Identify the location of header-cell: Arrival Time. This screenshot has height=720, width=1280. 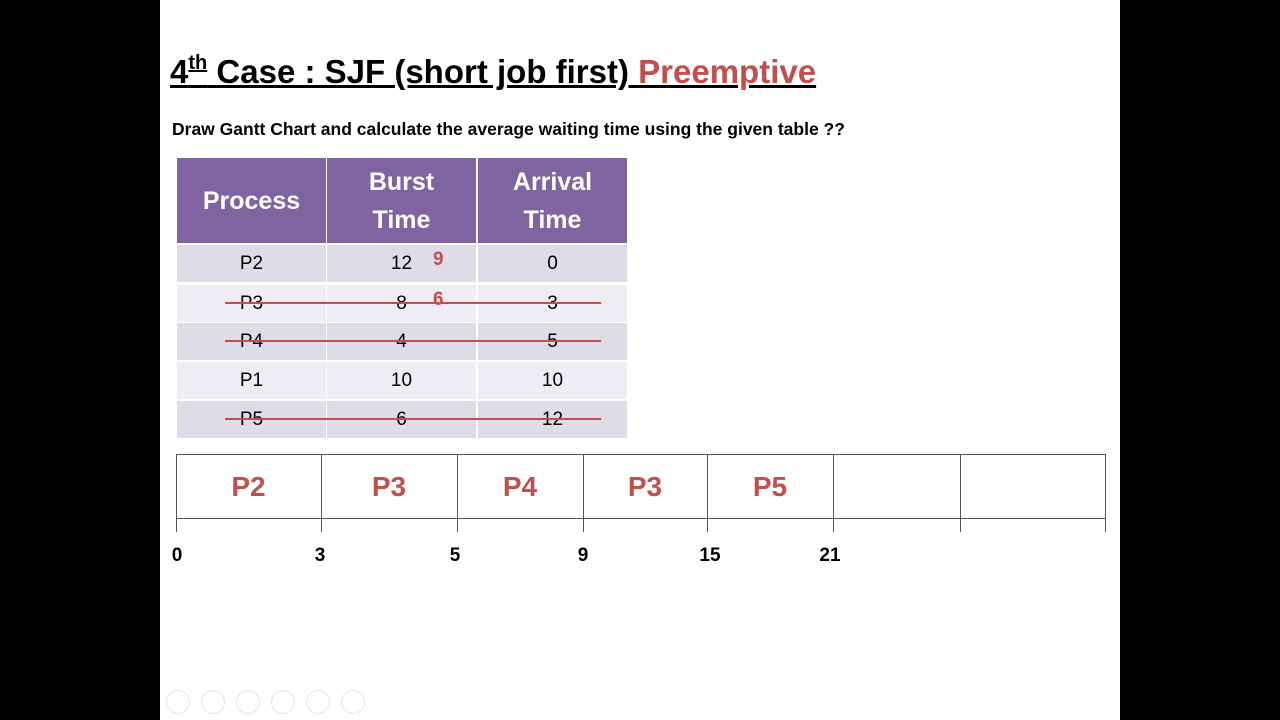
(552, 200).